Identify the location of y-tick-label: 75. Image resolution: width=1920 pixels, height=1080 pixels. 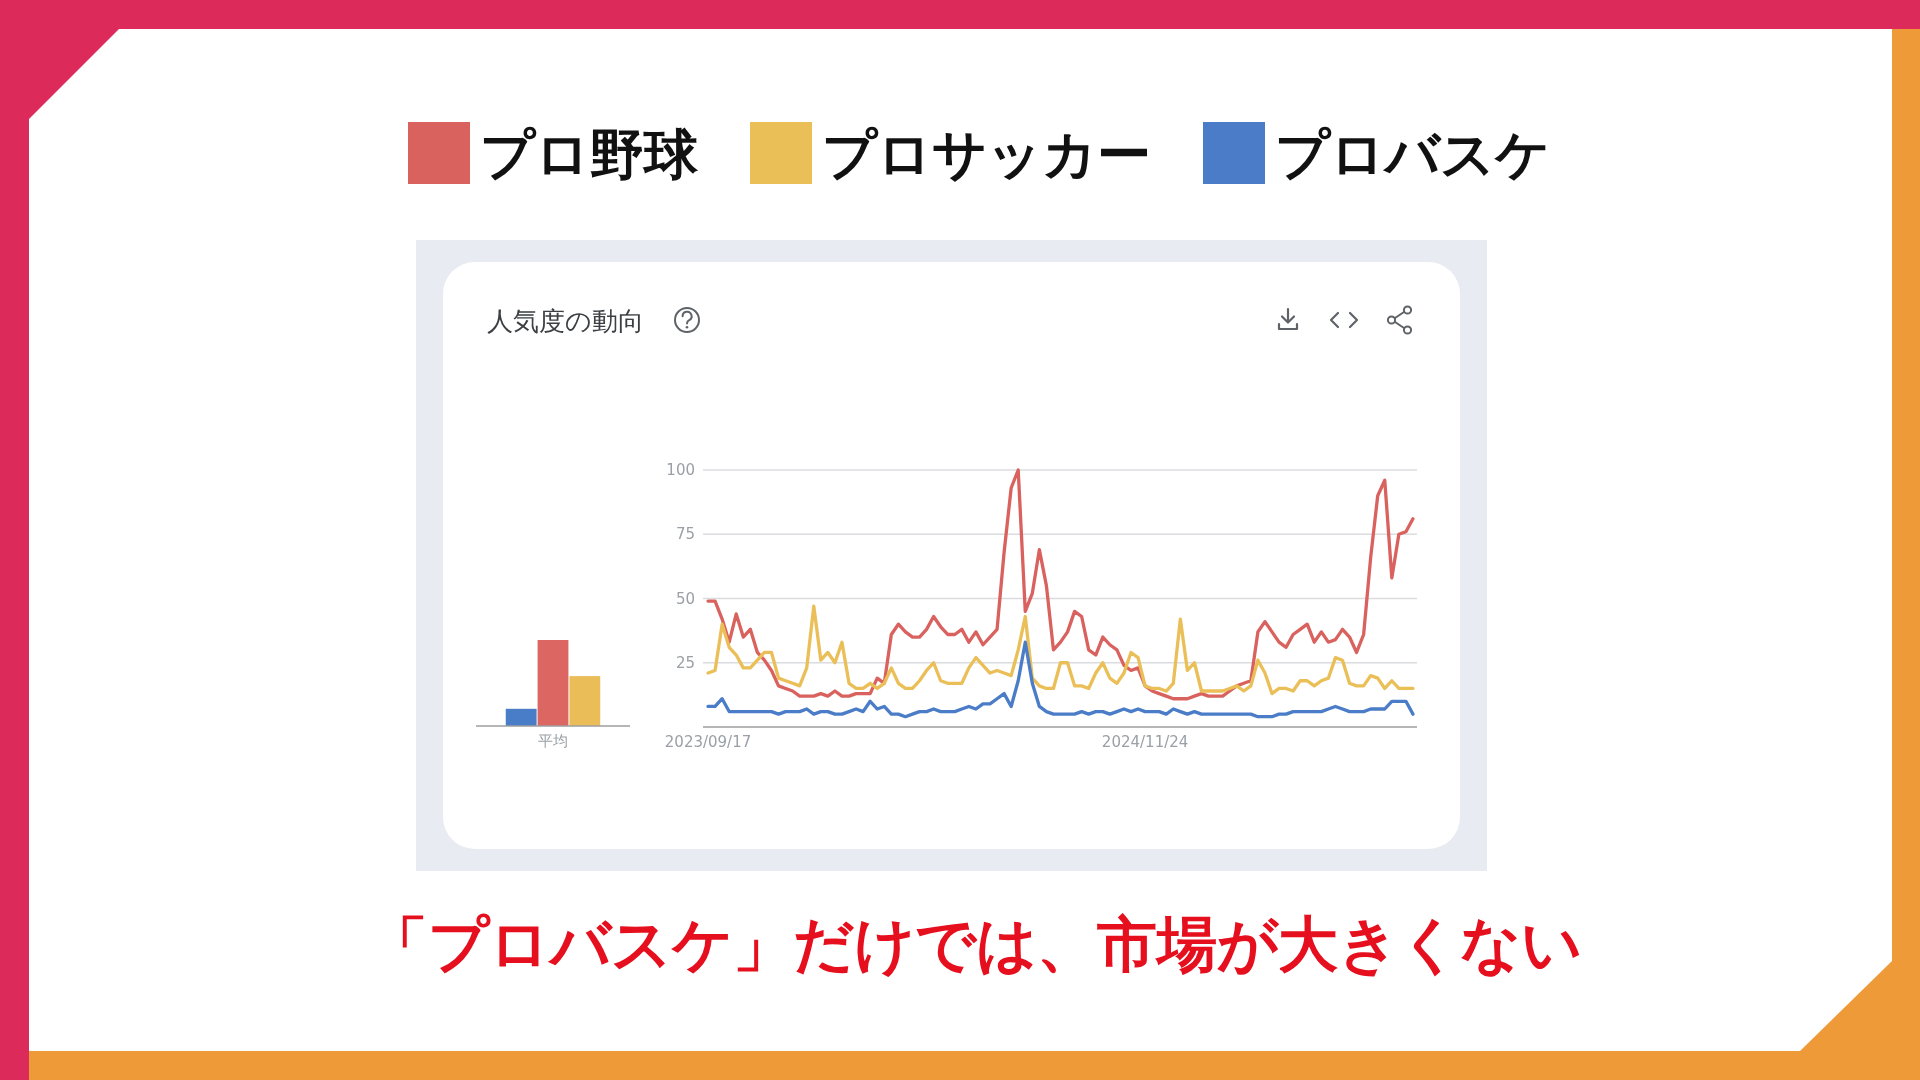
(685, 534).